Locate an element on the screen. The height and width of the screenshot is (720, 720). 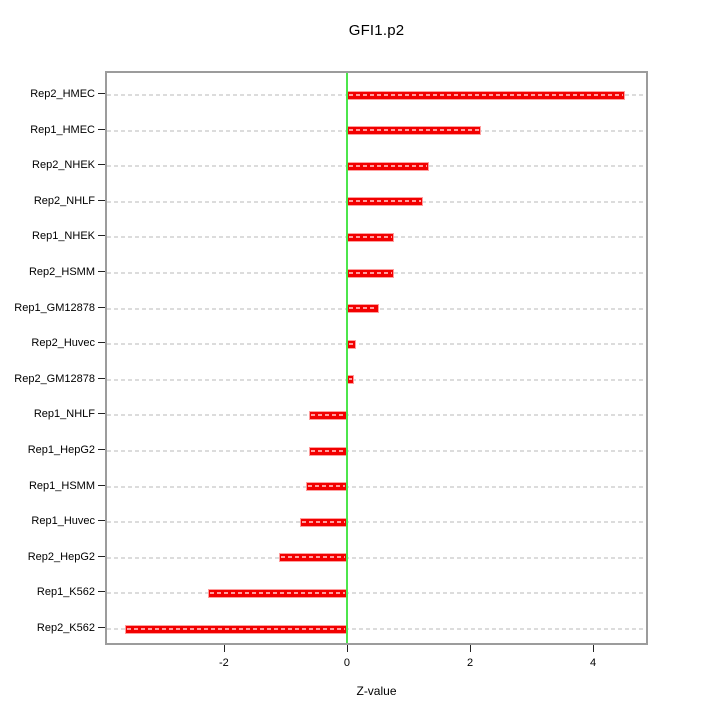
x-axis-tick-label: -2 is located at coordinates (224, 663).